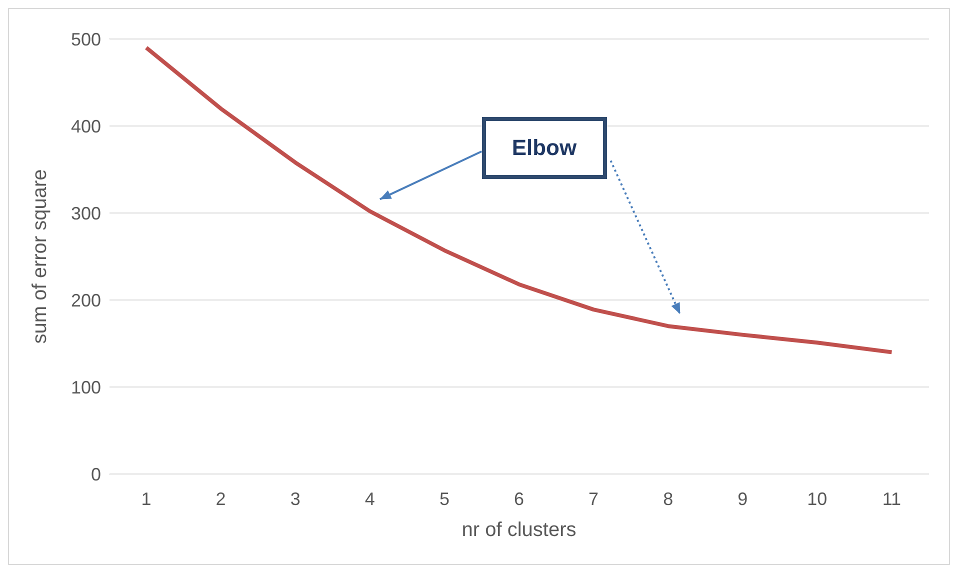 This screenshot has width=958, height=575. What do you see at coordinates (221, 498) in the screenshot?
I see `x-tick-label: 2` at bounding box center [221, 498].